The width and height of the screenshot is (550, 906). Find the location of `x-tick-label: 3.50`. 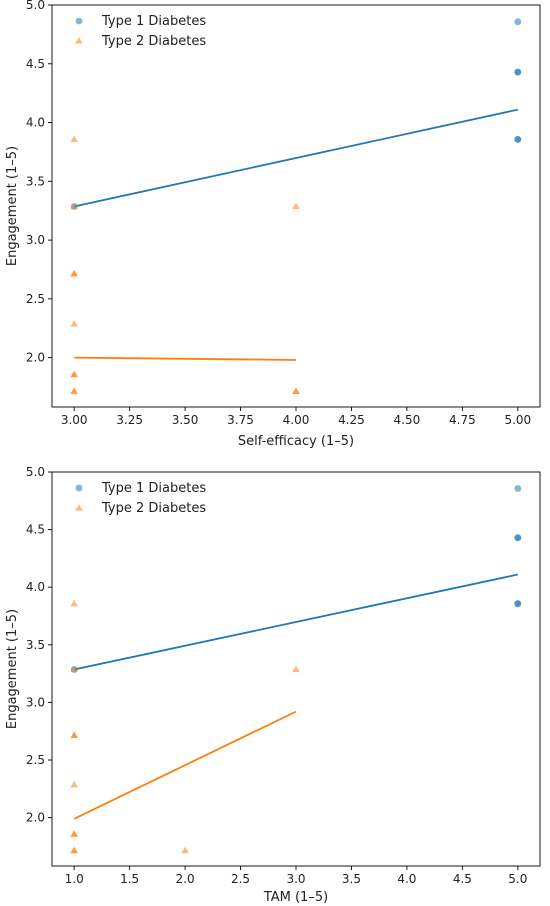

x-tick-label: 3.50 is located at coordinates (185, 420).